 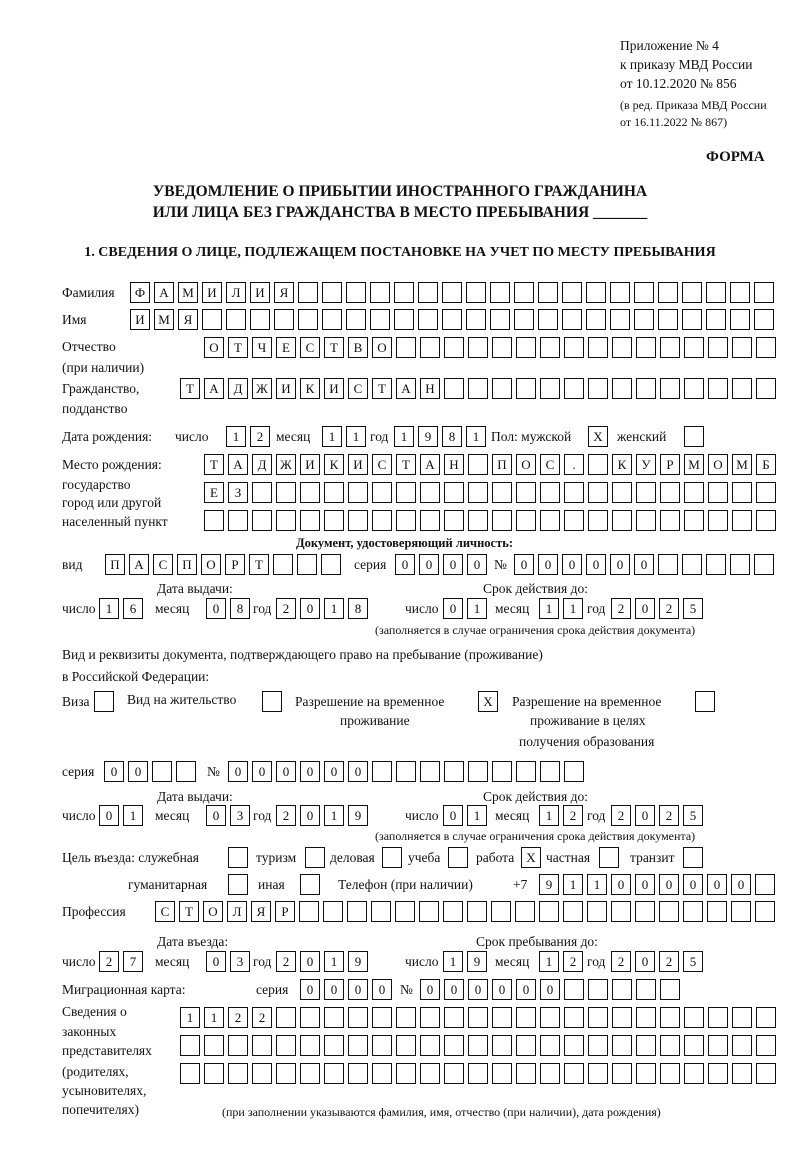 I want to click on char-box: Ч, so click(x=262, y=347).